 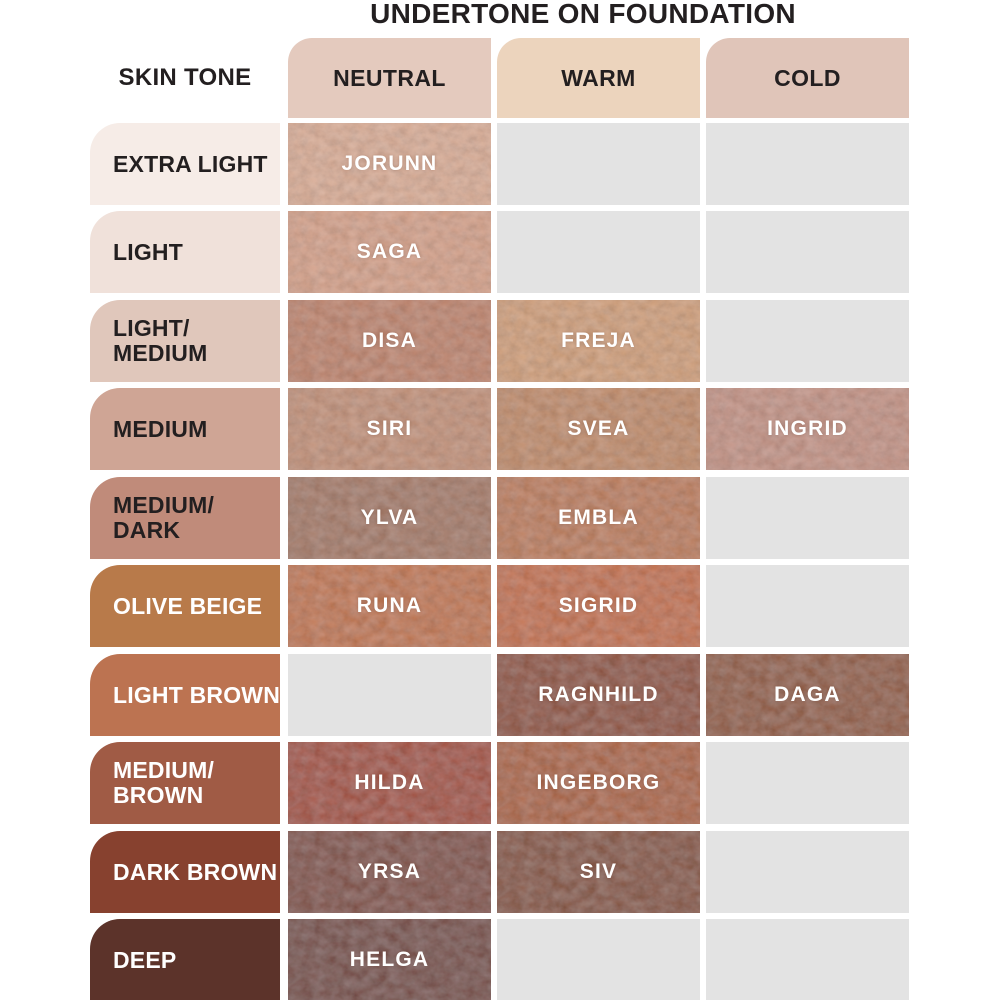 What do you see at coordinates (598, 78) in the screenshot?
I see `column-header-warm: WARM` at bounding box center [598, 78].